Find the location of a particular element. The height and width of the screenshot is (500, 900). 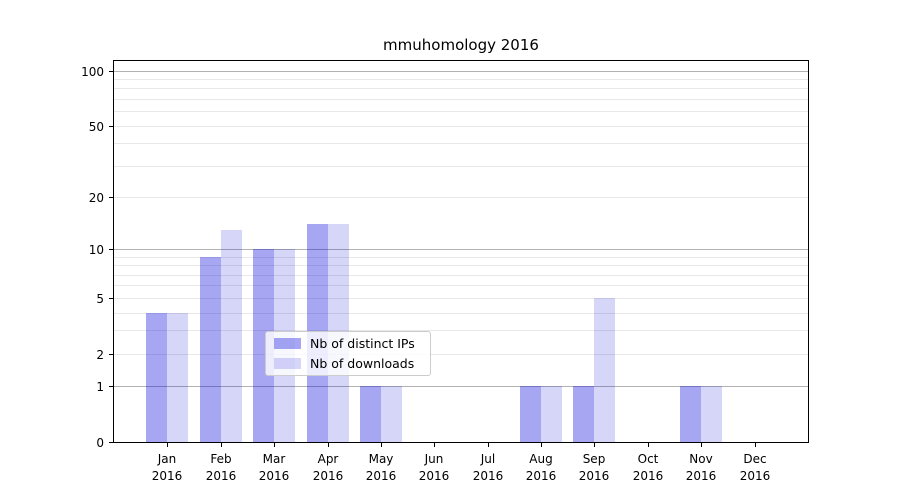

bar-jan-downloads is located at coordinates (177, 377).